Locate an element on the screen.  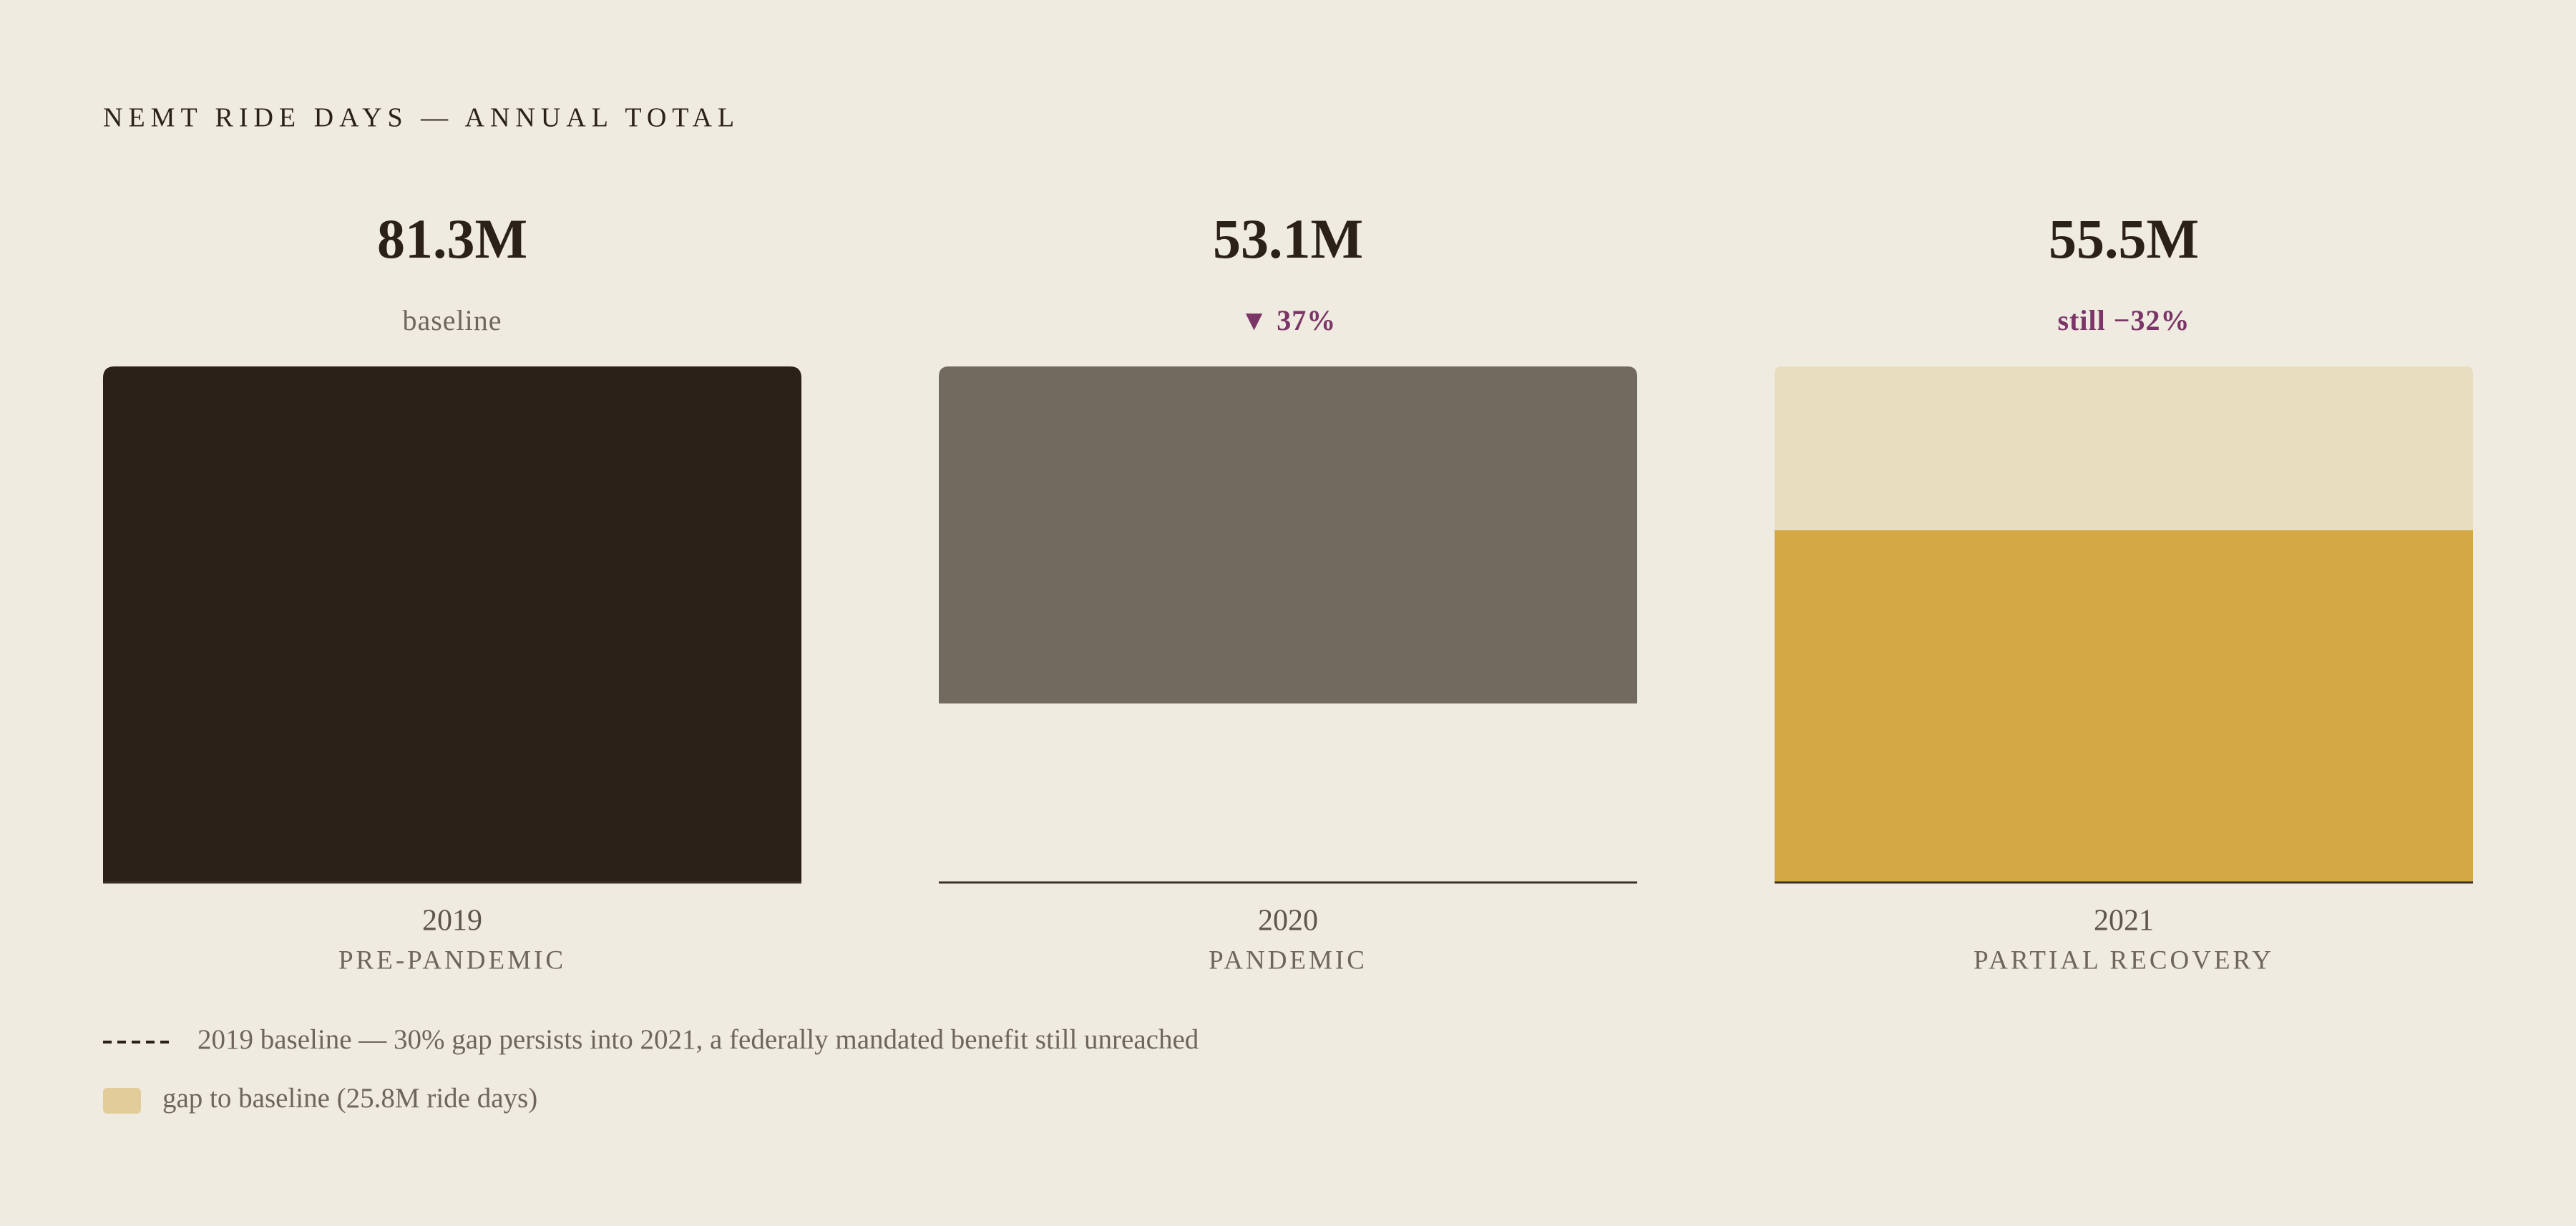
x-tick-label: 2021 is located at coordinates (2124, 921).